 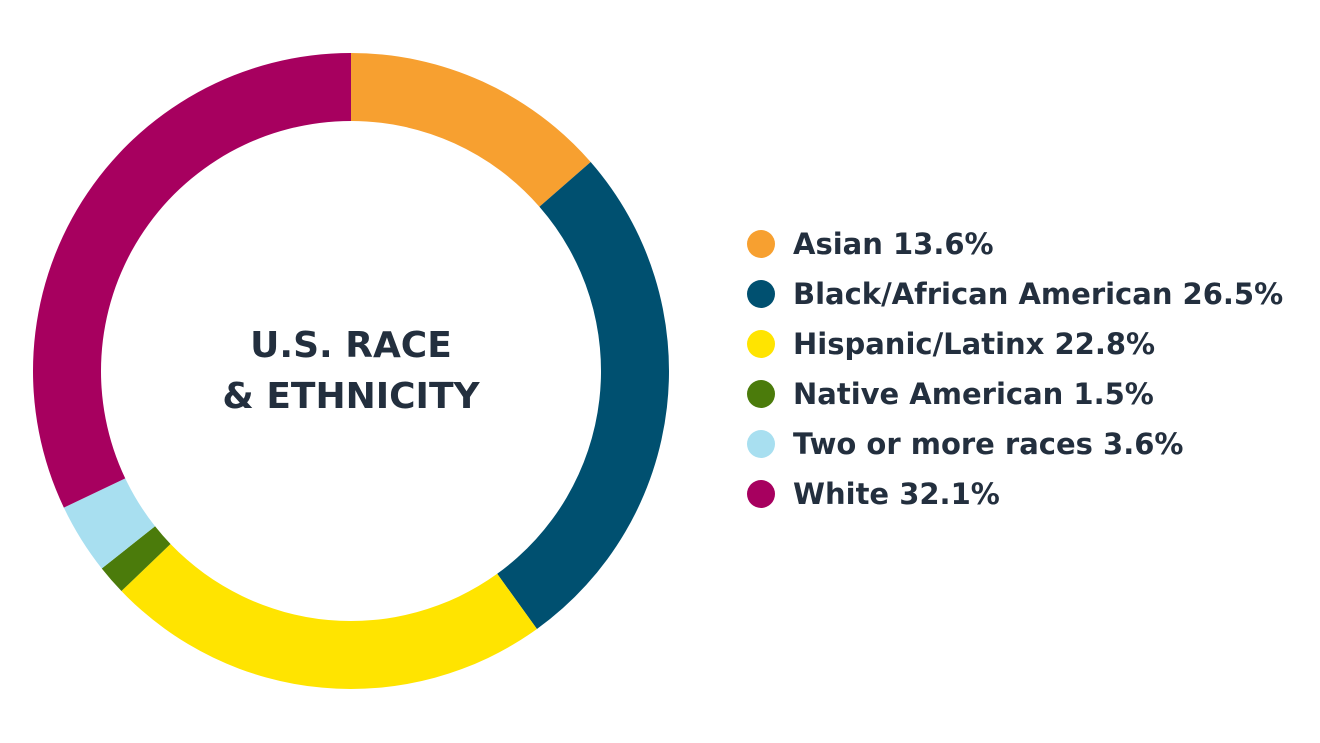 I want to click on legend-swatch-asian, so click(x=761, y=244).